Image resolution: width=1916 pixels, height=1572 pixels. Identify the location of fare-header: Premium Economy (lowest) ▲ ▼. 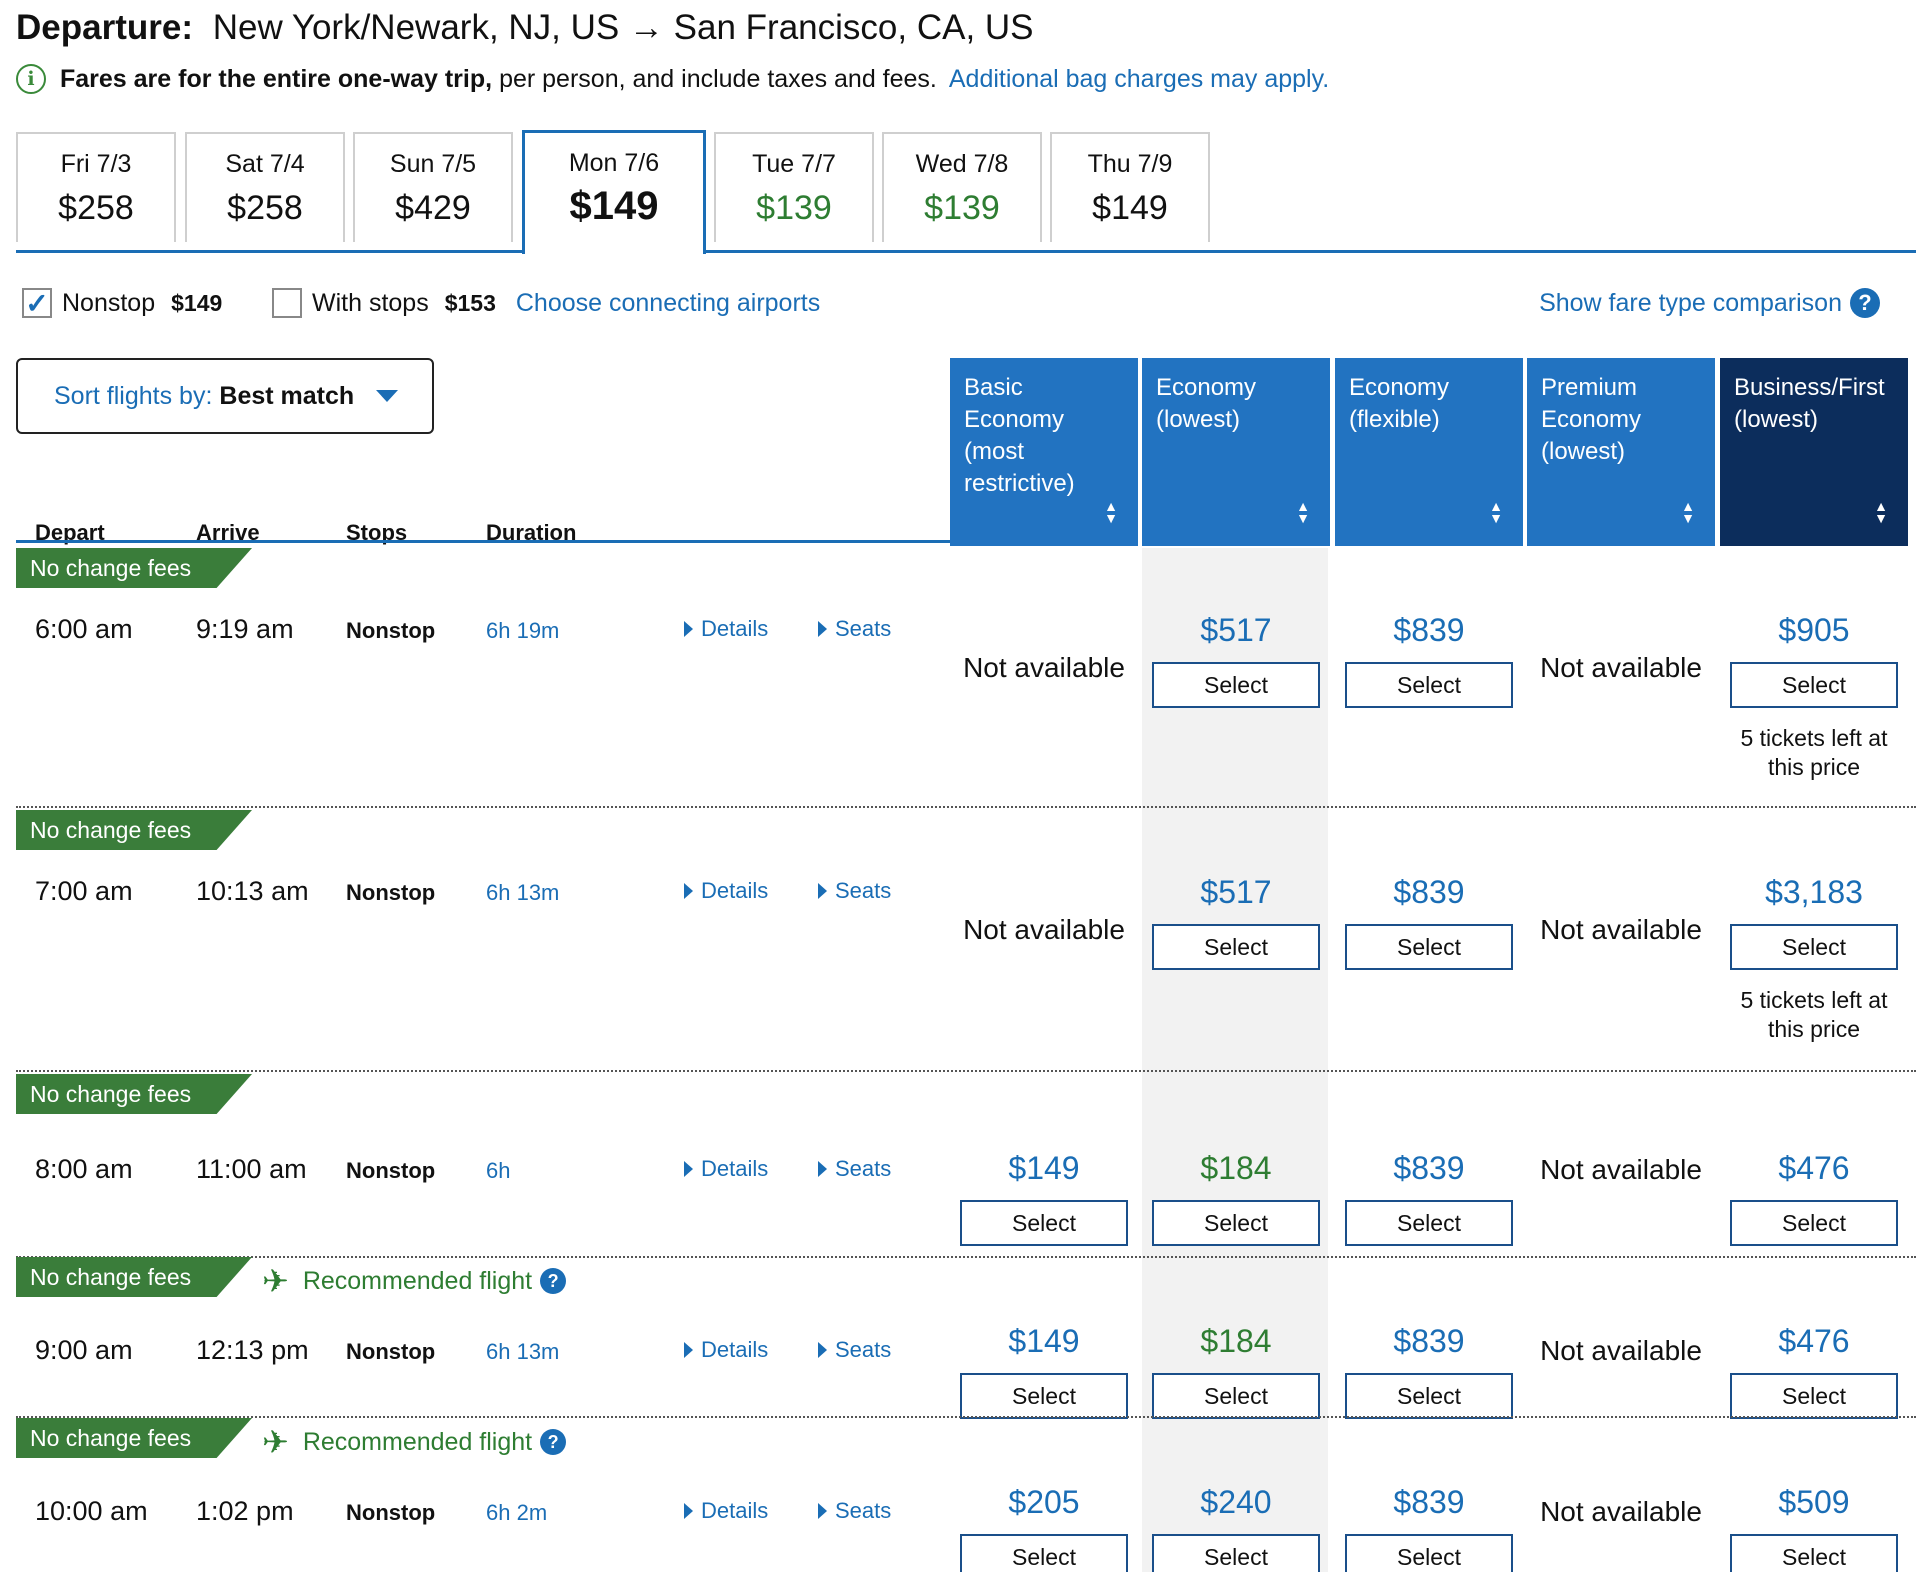
(1621, 452).